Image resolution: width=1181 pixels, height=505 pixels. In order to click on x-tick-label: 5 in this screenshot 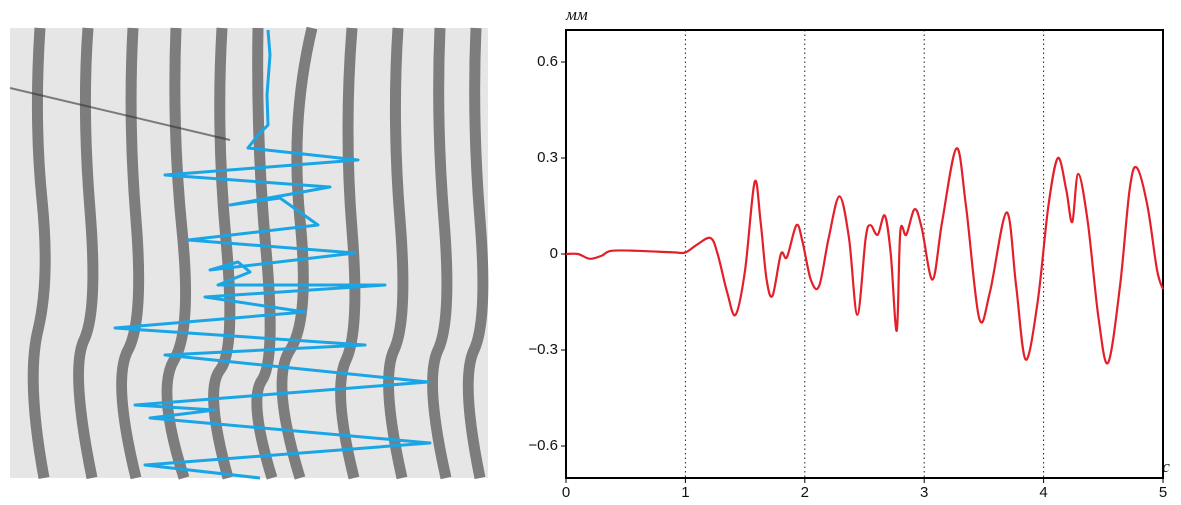, I will do `click(1163, 492)`.